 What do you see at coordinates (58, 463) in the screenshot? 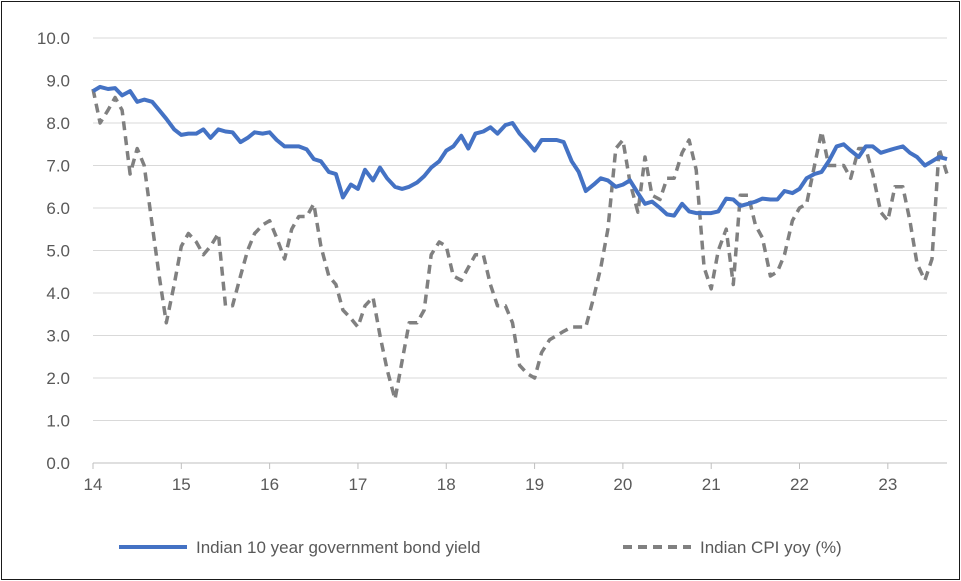
I see `y-tick-label: 0.0` at bounding box center [58, 463].